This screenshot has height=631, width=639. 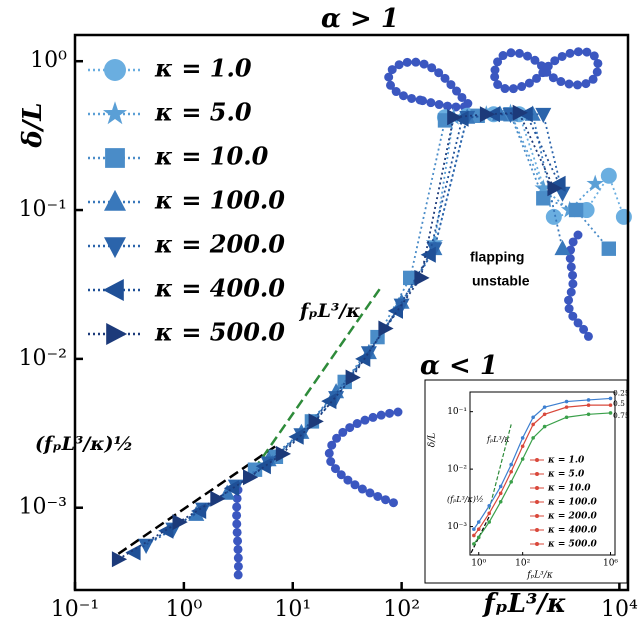 I want to click on annotation: flapping, so click(x=497, y=257).